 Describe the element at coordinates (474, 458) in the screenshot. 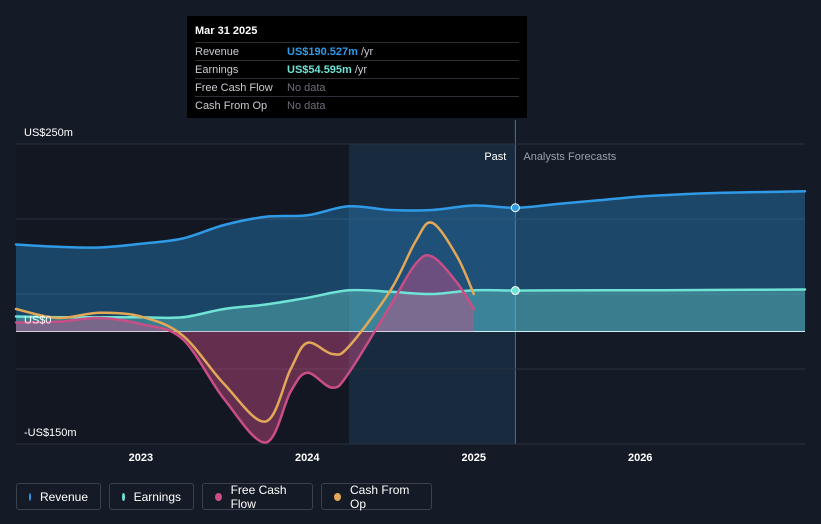

I see `x-tick-label: 2025` at that location.